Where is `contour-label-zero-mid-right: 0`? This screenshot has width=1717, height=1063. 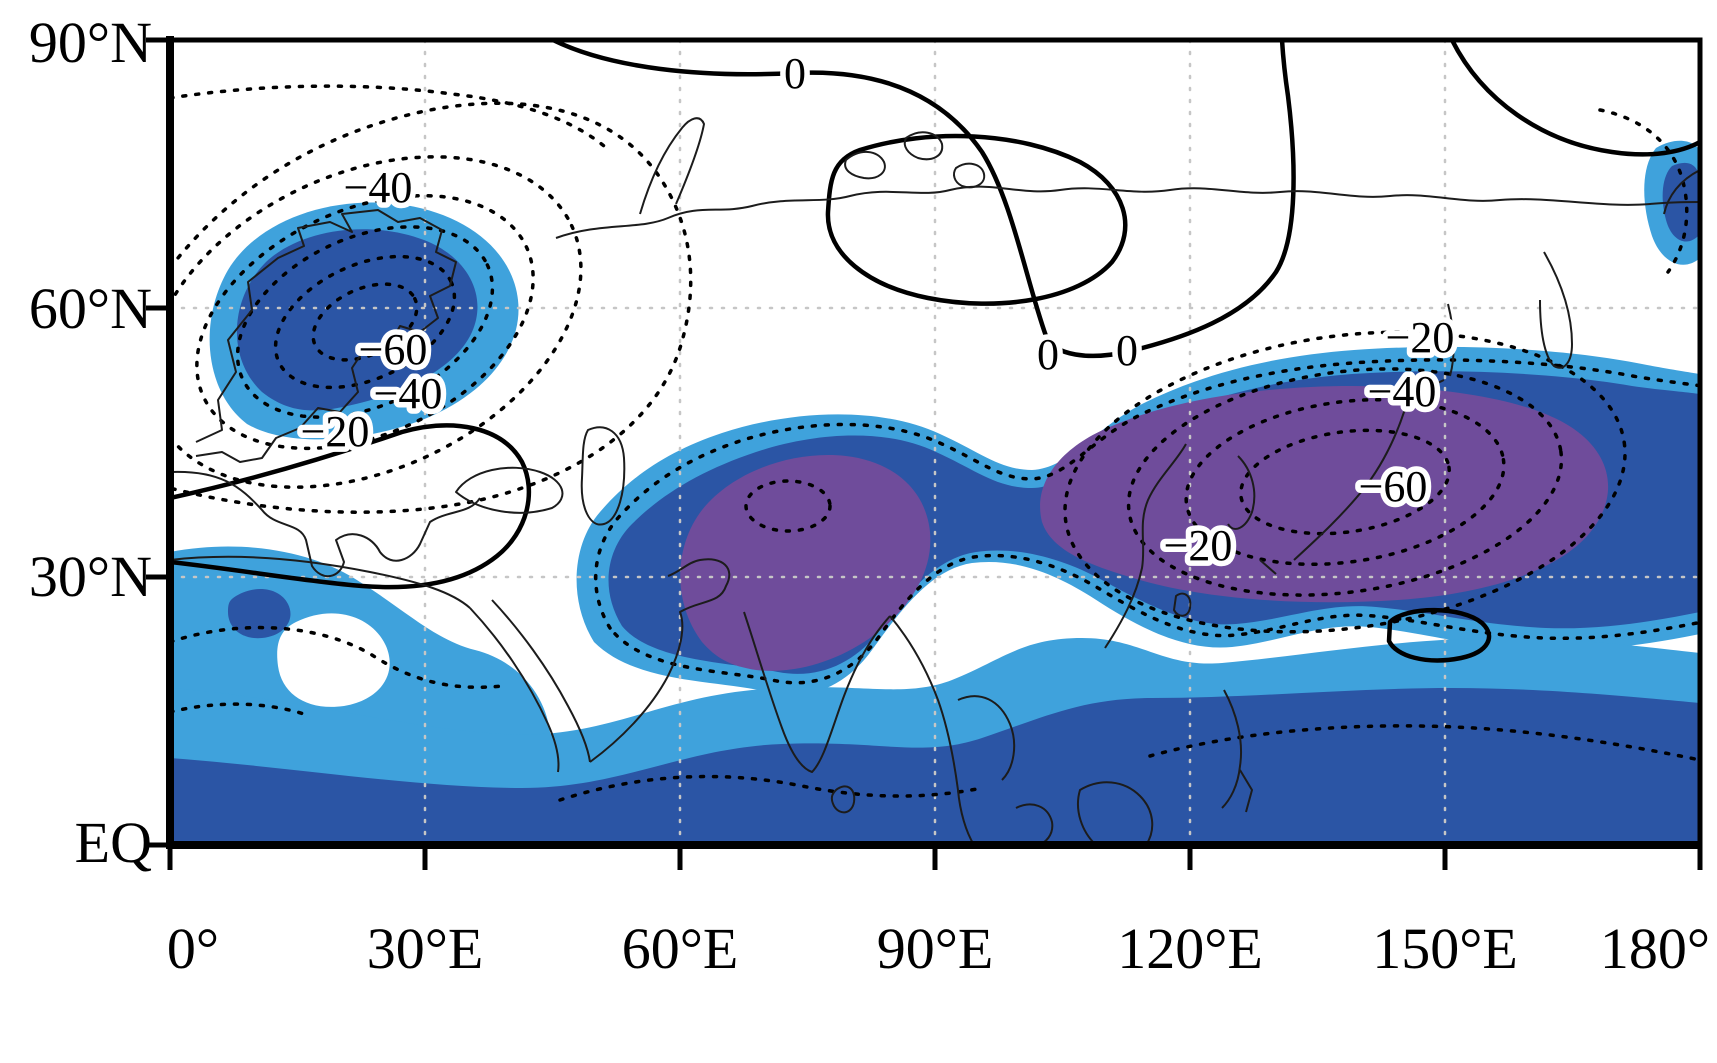
contour-label-zero-mid-right: 0 is located at coordinates (1127, 350).